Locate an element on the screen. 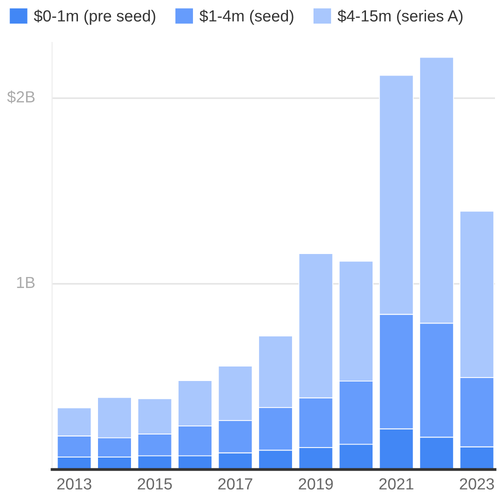 Image resolution: width=501 pixels, height=500 pixels. legend-label: $1-4m (seed) is located at coordinates (247, 17).